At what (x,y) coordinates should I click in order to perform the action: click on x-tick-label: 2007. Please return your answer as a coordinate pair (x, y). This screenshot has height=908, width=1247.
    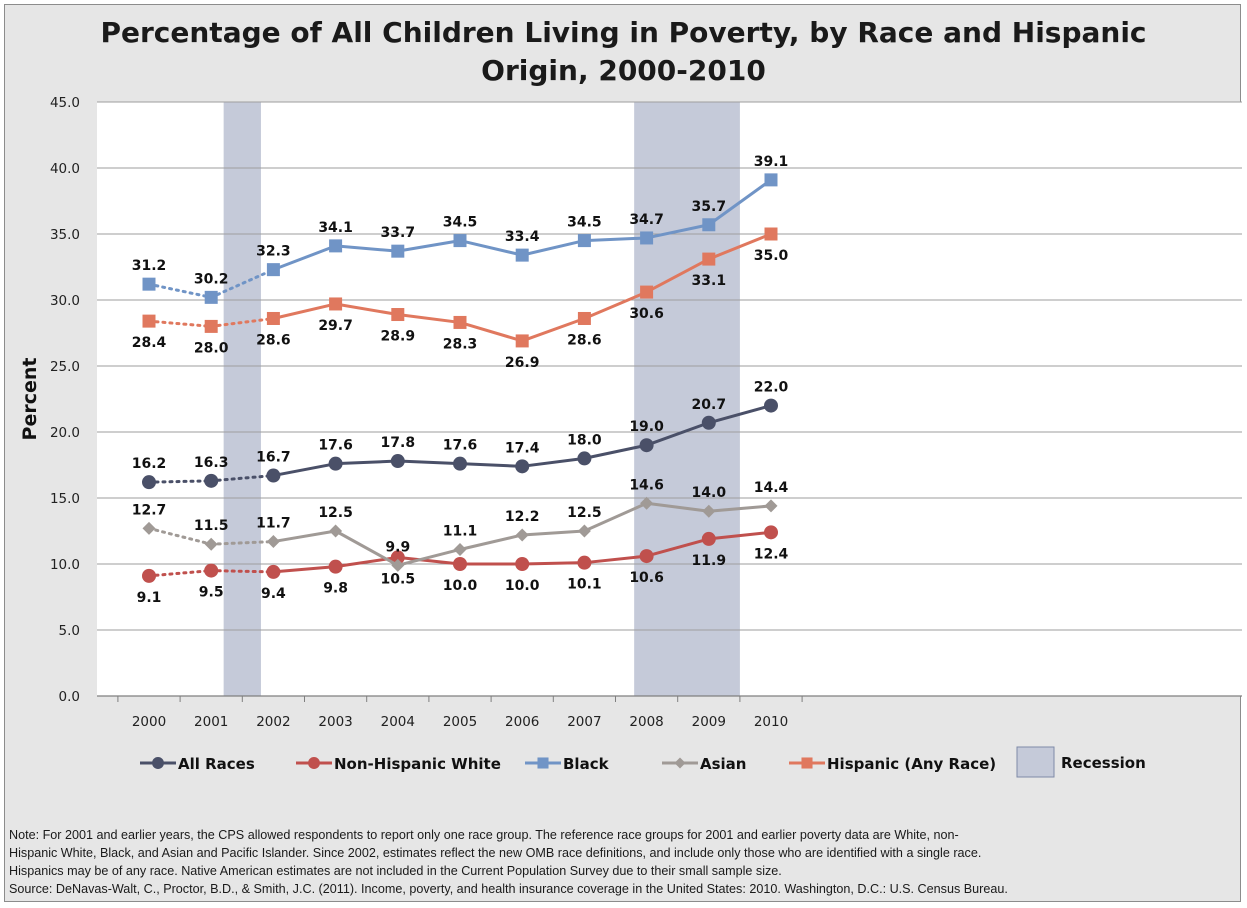
    Looking at the image, I should click on (584, 722).